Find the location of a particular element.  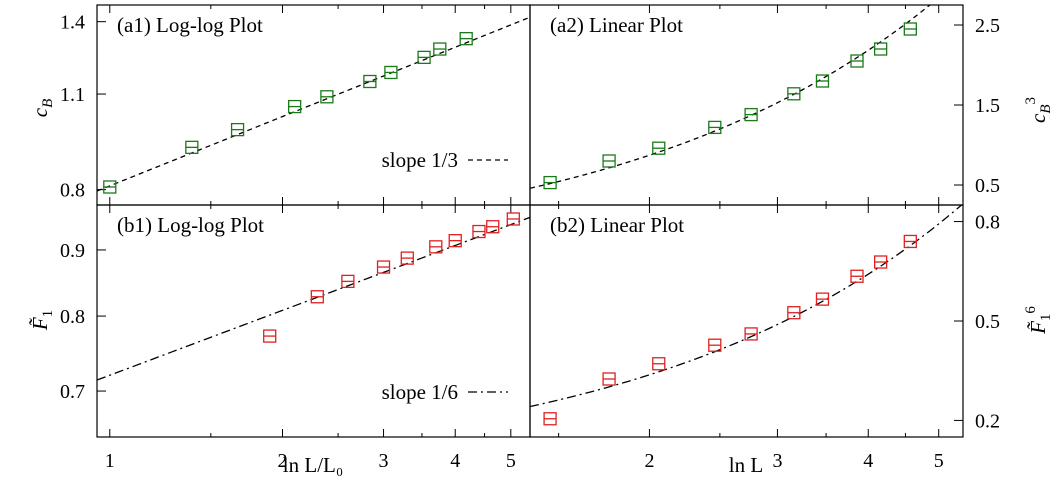

ytick-label: 0.9 is located at coordinates (72, 251).